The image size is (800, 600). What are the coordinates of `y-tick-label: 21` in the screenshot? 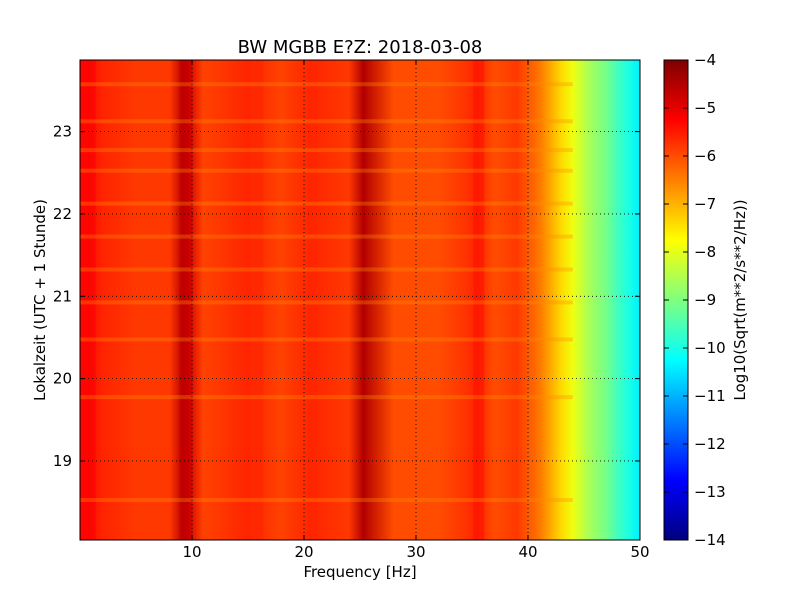 It's located at (62, 296).